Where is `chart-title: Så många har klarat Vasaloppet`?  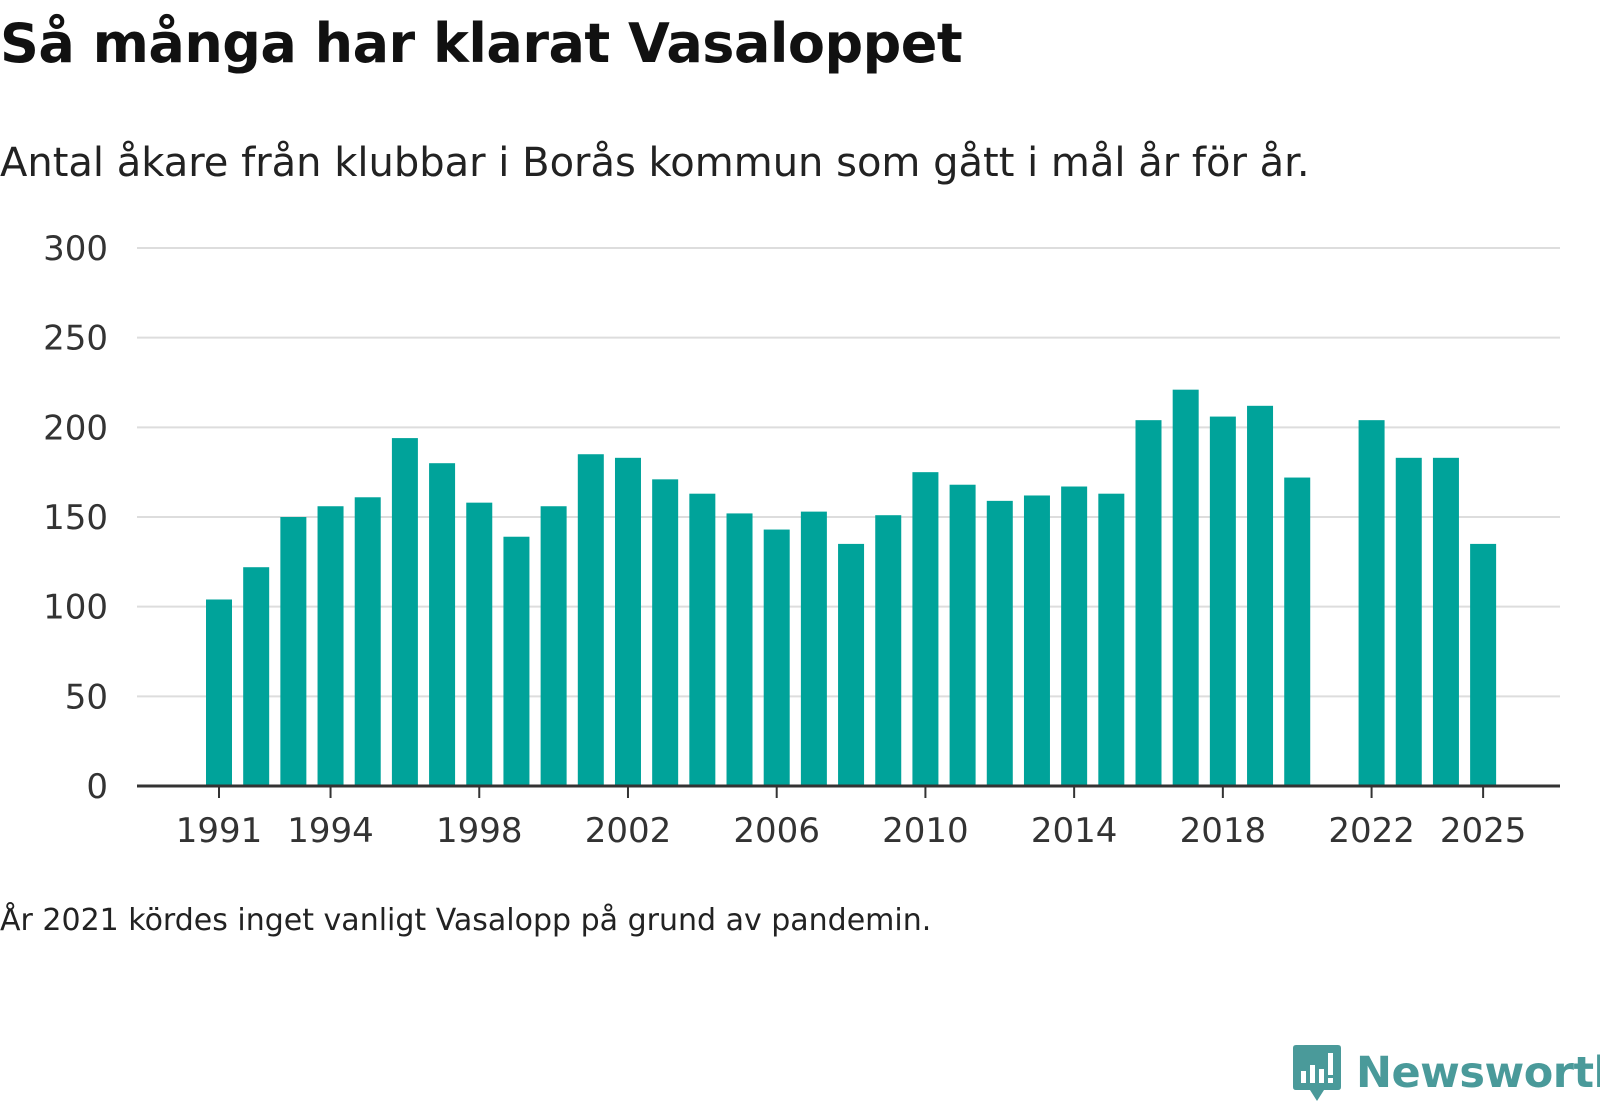
chart-title: Så många har klarat Vasaloppet is located at coordinates (481, 43).